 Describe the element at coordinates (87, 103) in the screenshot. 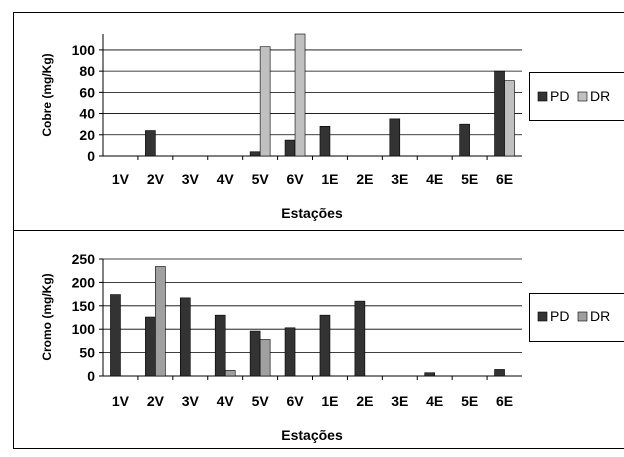

I see `y-tick-labels: 0 20 40 60 80 100` at that location.